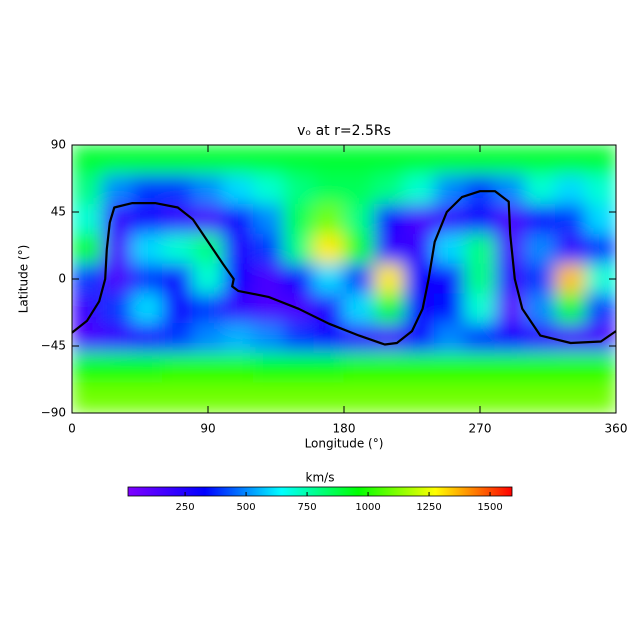  Describe the element at coordinates (53, 346) in the screenshot. I see `y-tick-label: −45` at that location.